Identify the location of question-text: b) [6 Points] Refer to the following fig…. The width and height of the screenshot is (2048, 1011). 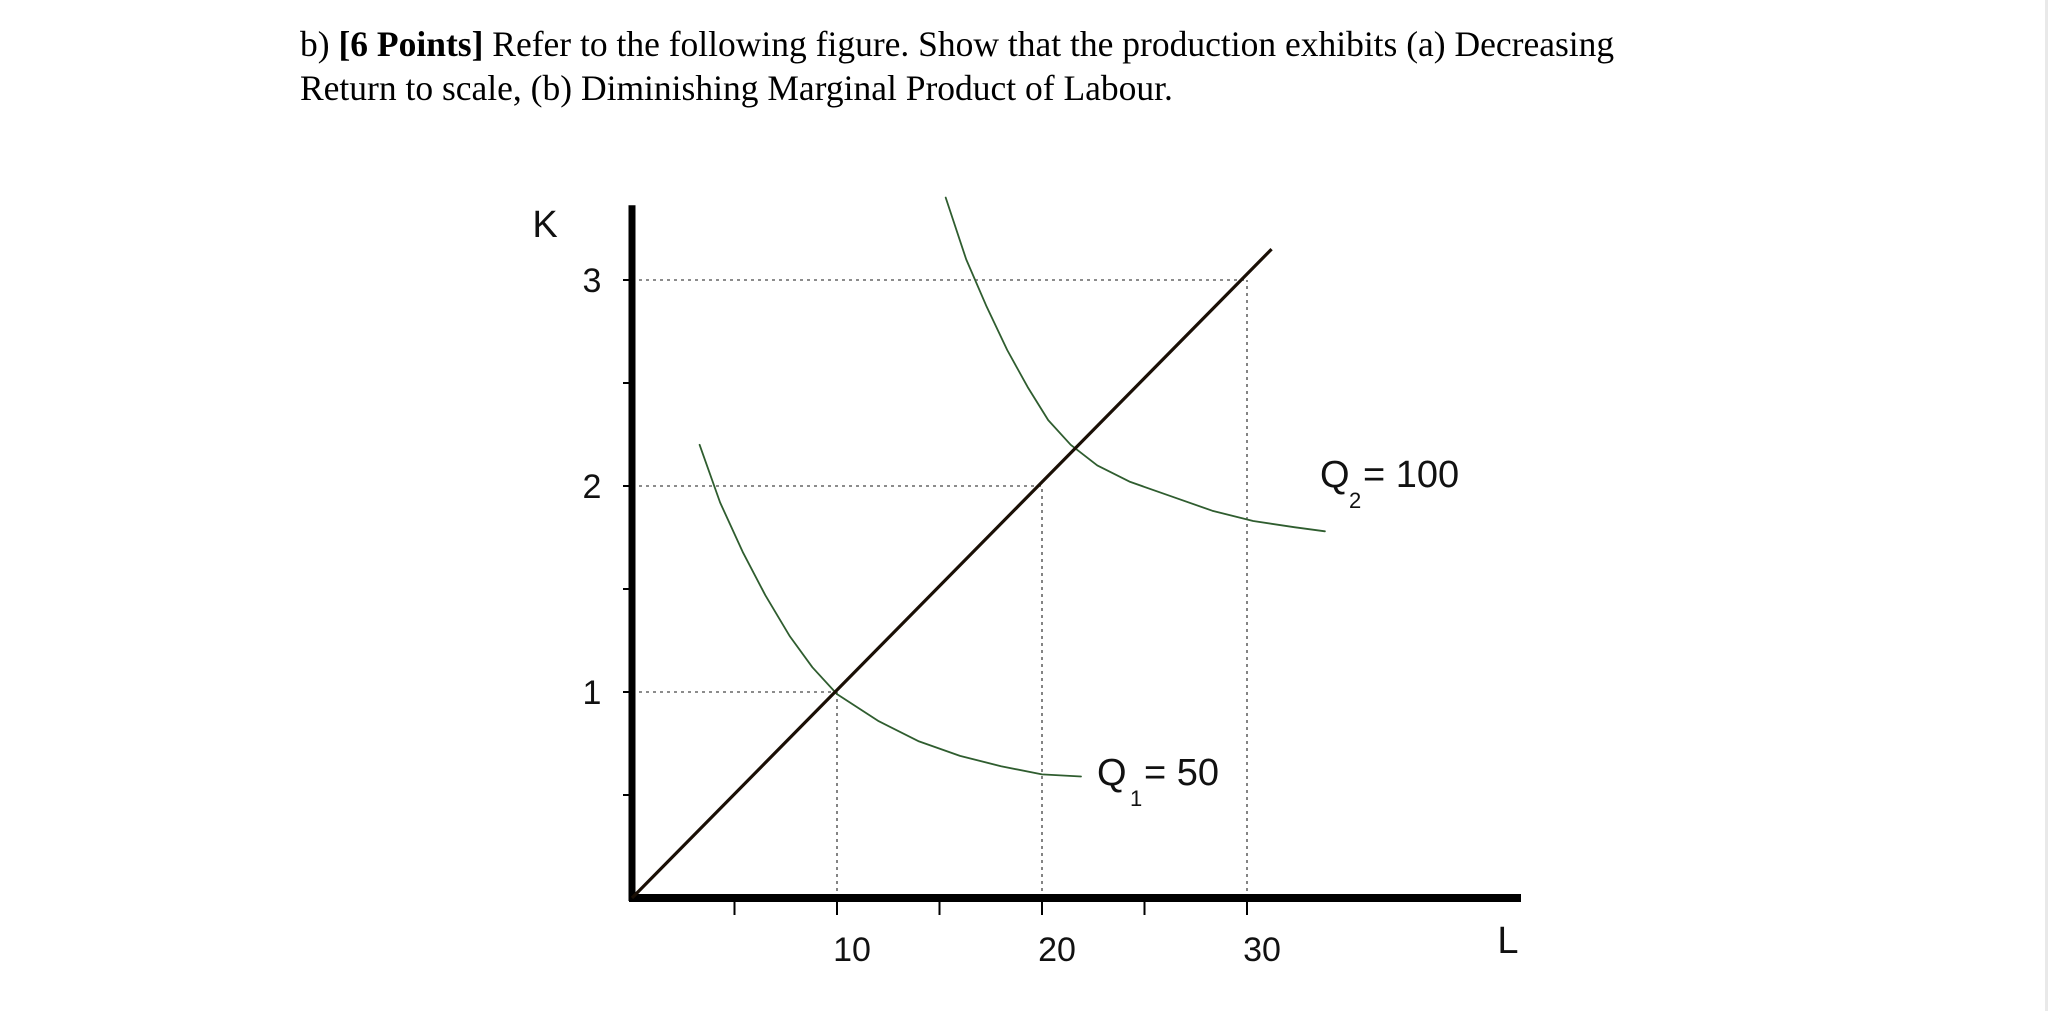
(1050, 66).